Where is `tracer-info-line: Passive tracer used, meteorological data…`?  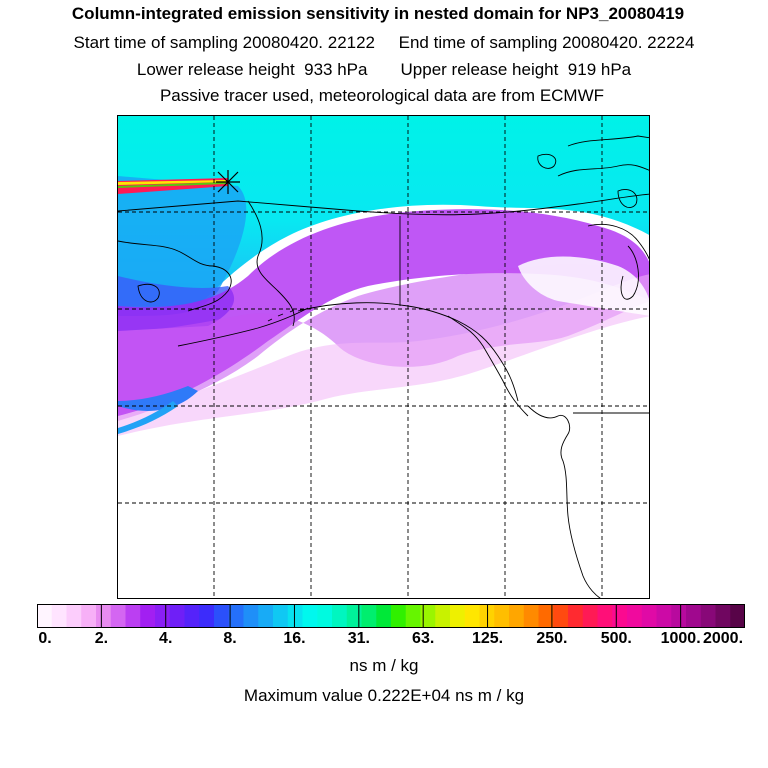 tracer-info-line: Passive tracer used, meteorological data… is located at coordinates (382, 95).